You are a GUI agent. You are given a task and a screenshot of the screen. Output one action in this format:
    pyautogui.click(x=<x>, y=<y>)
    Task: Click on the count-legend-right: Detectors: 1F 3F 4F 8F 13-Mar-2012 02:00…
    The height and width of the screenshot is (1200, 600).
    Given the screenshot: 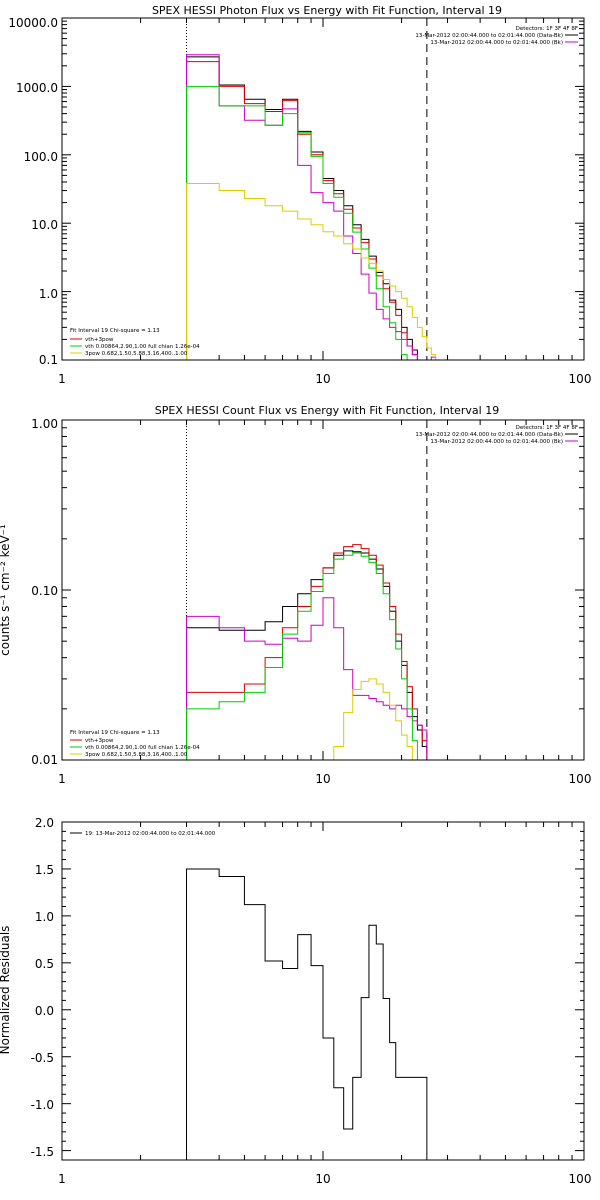 What is the action you would take?
    pyautogui.click(x=496, y=435)
    